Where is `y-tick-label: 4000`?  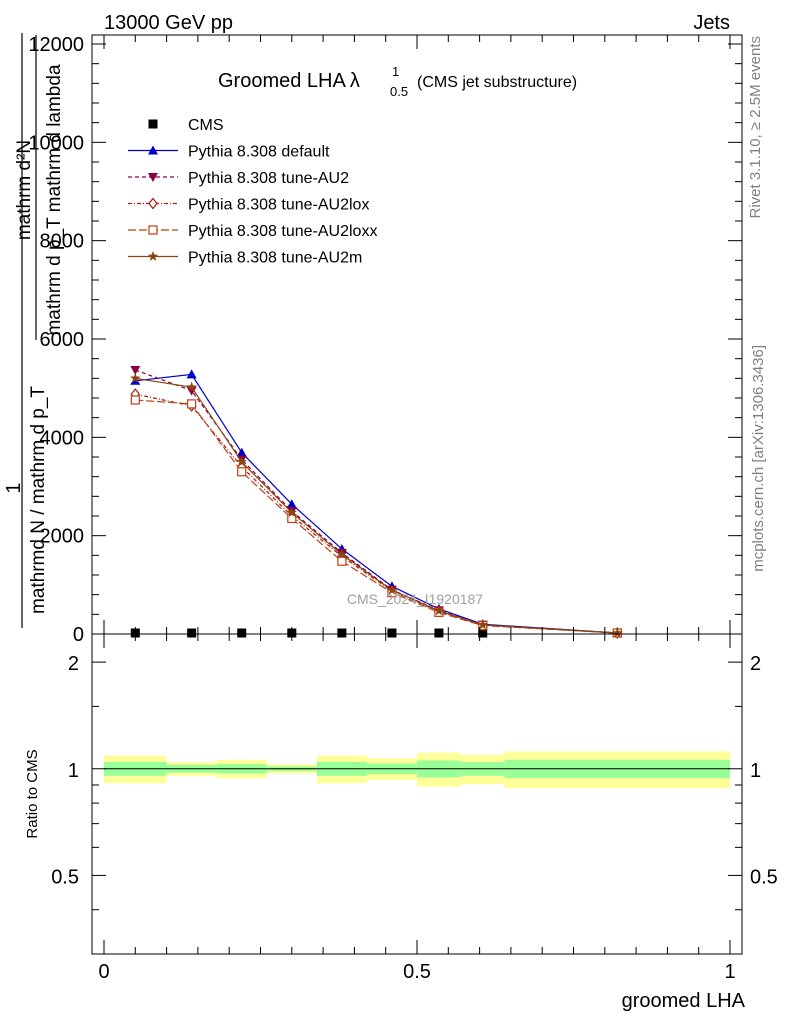 y-tick-label: 4000 is located at coordinates (62, 438).